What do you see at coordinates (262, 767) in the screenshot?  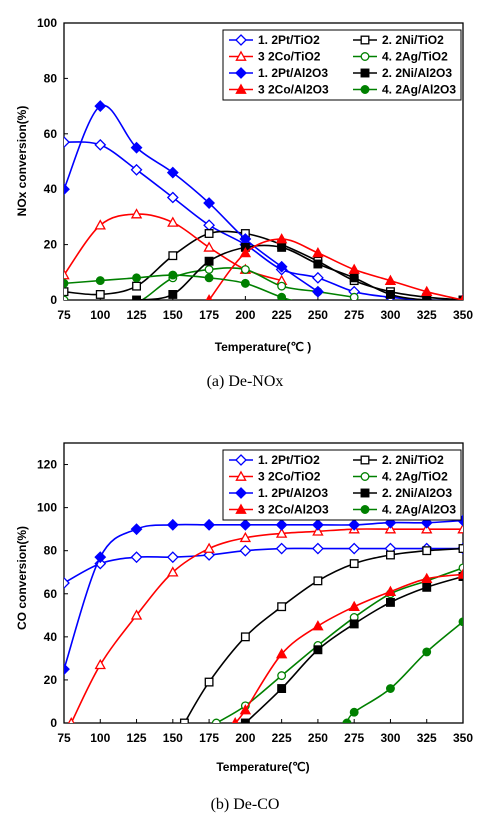 I see `x-axis-label-co: Temperature(℃)` at bounding box center [262, 767].